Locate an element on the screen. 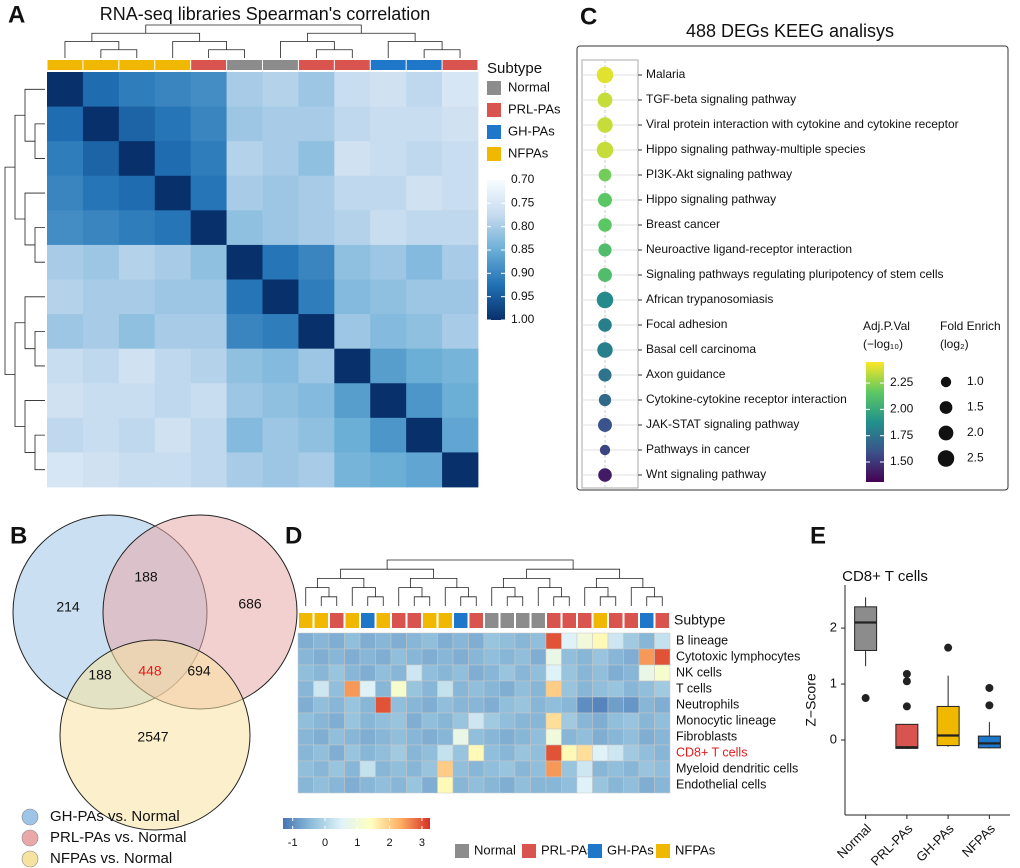 The width and height of the screenshot is (1020, 868). legend-title: Adj.P.Val is located at coordinates (886, 326).